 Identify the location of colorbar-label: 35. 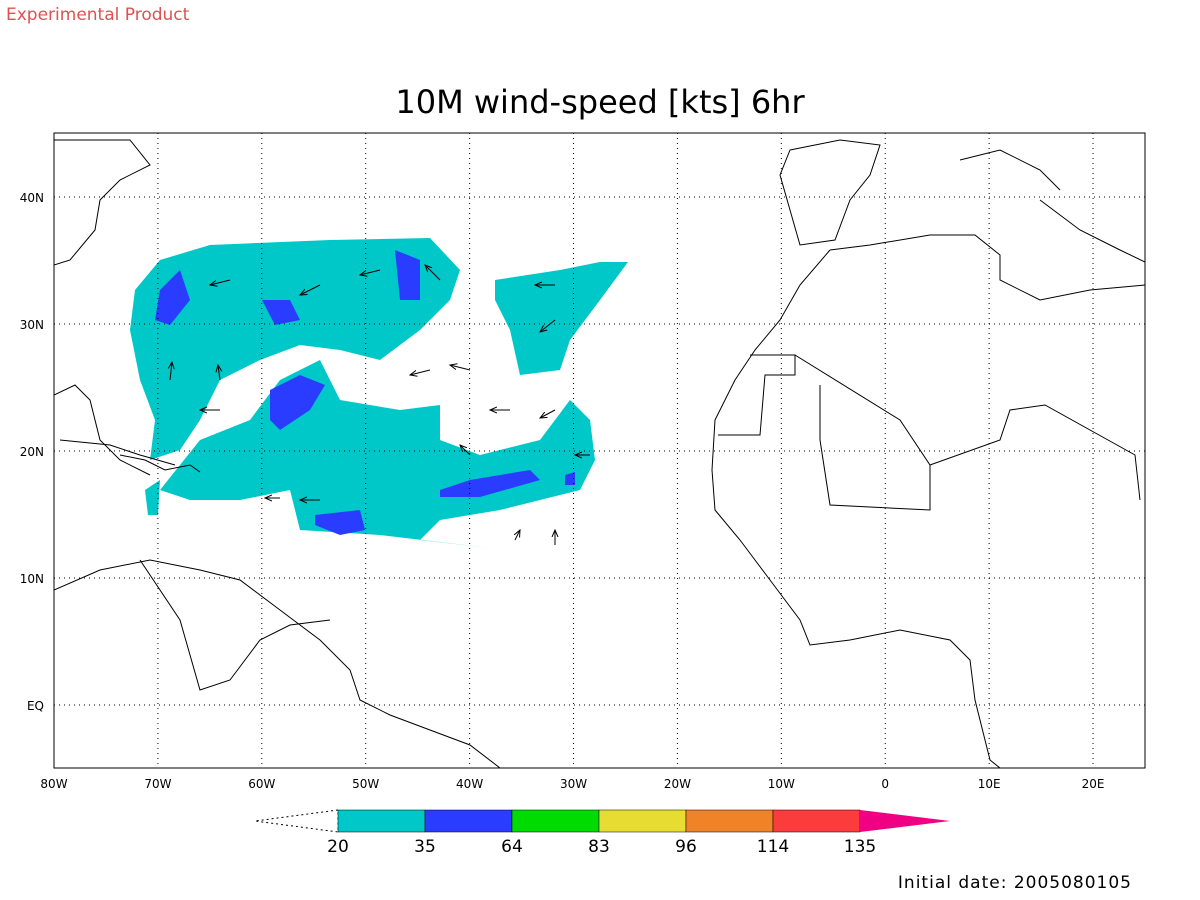
(425, 847).